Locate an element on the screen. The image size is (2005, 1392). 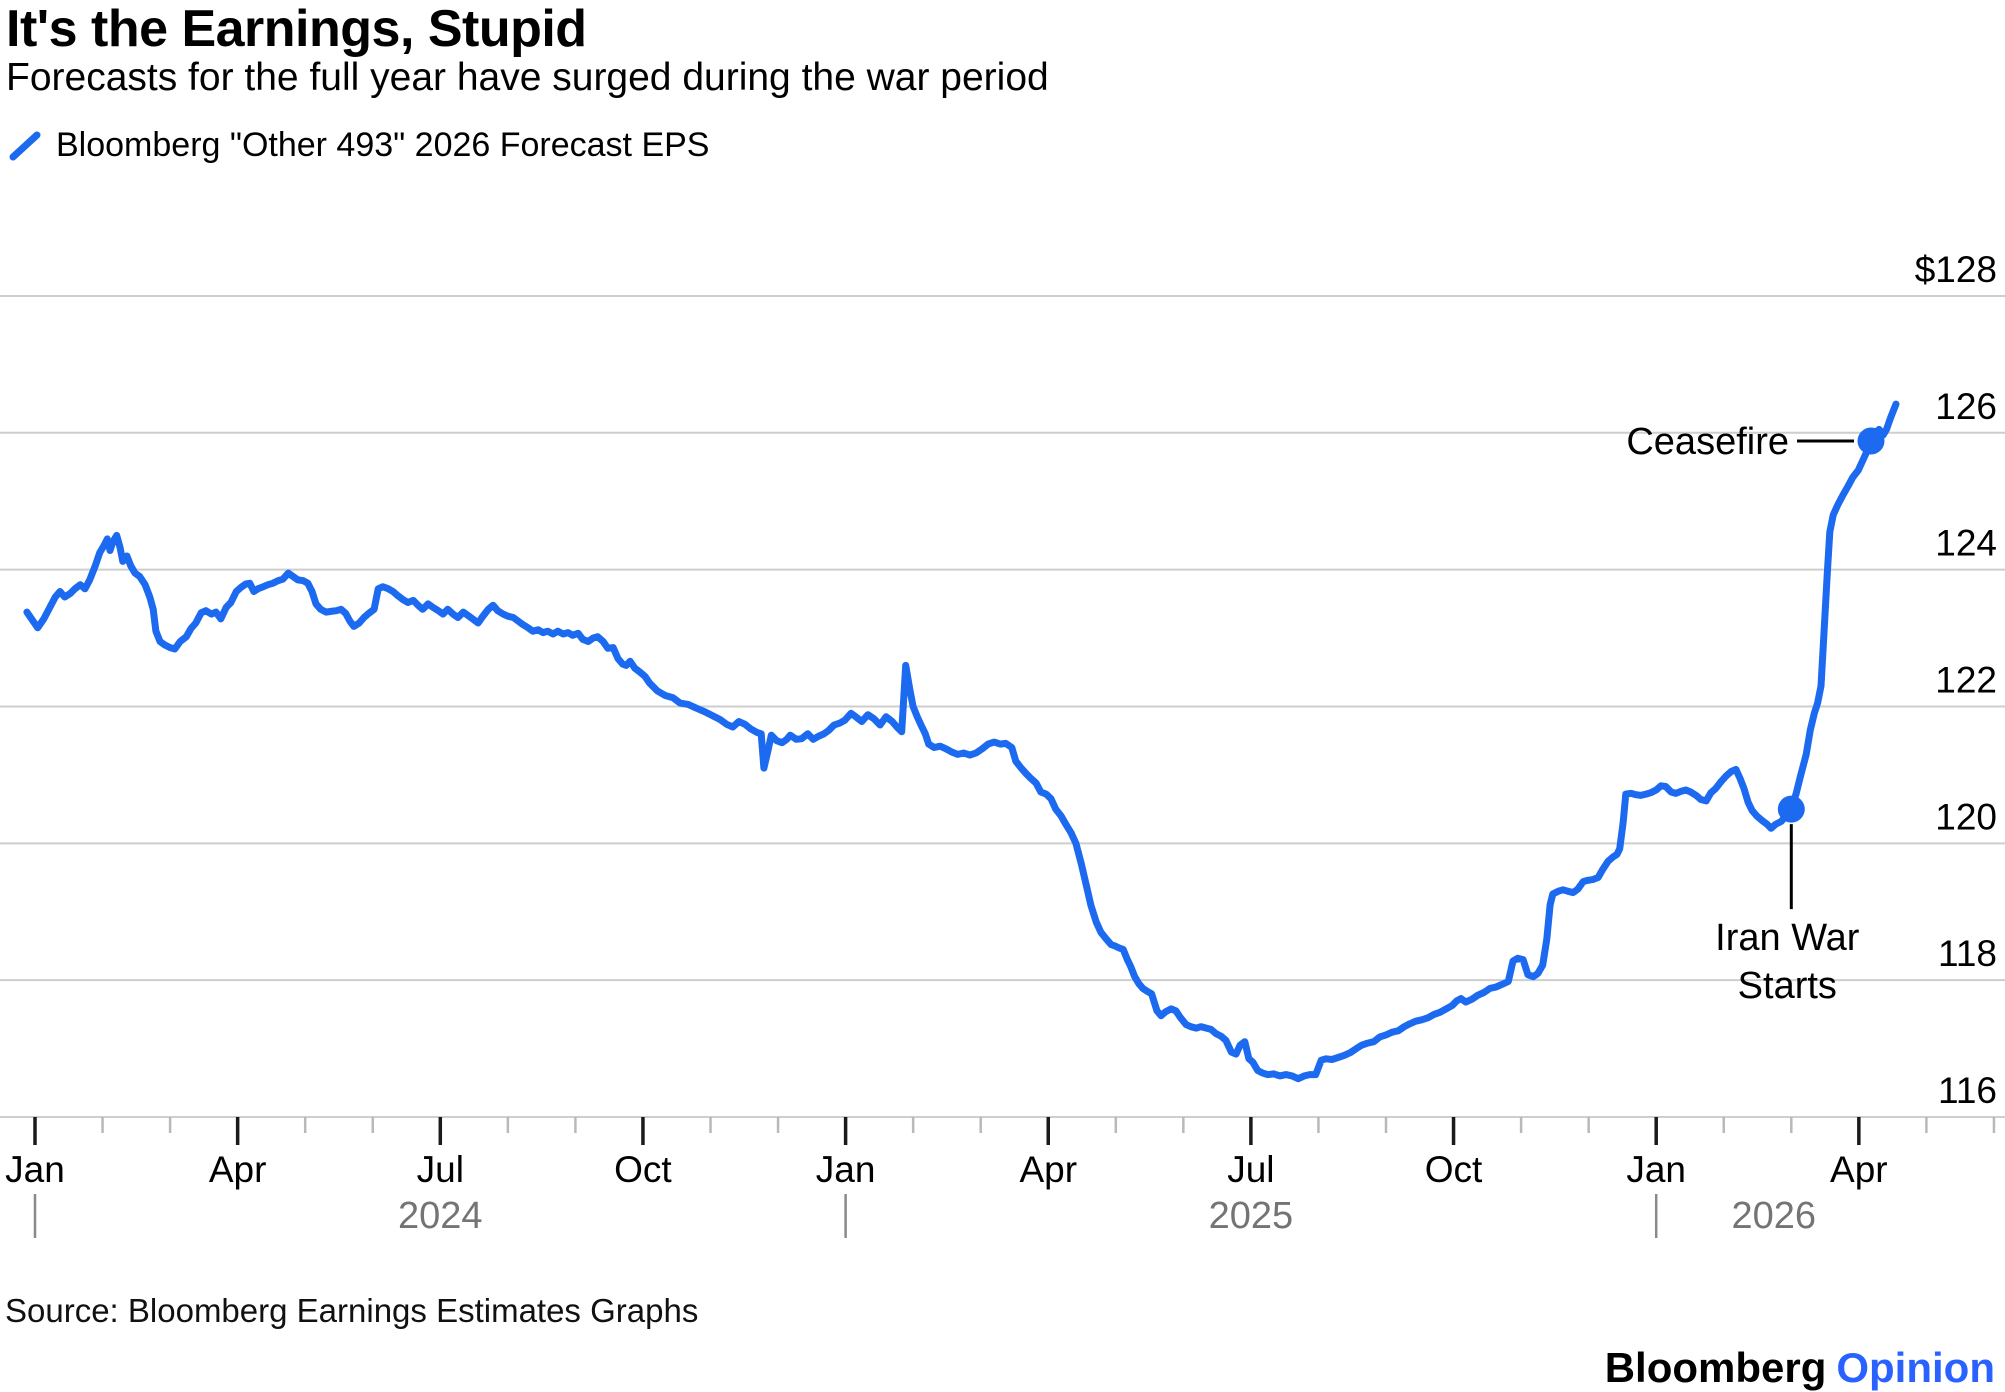
y-axis-label-124: 124 is located at coordinates (1966, 543).